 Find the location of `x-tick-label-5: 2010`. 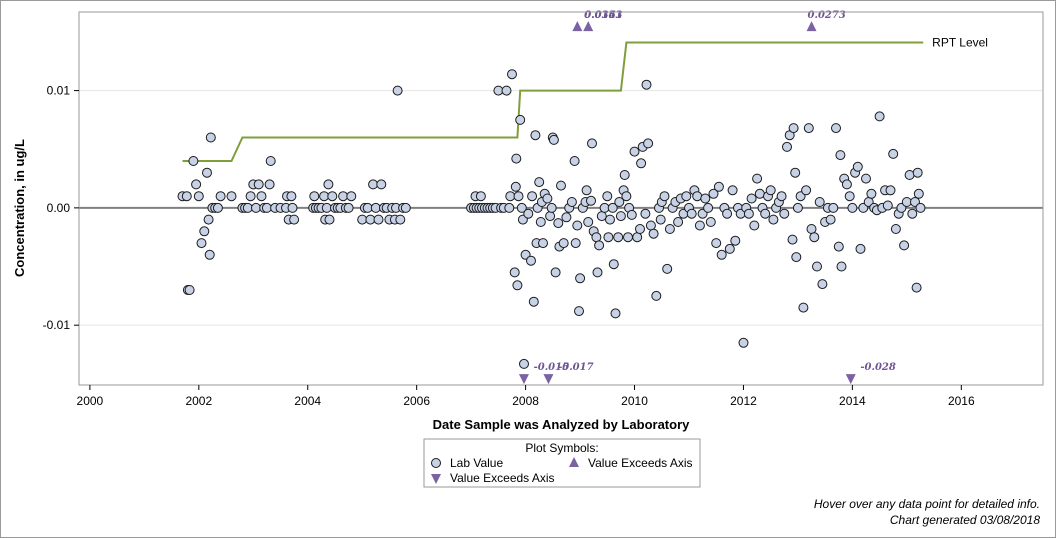

x-tick-label-5: 2010 is located at coordinates (634, 401).